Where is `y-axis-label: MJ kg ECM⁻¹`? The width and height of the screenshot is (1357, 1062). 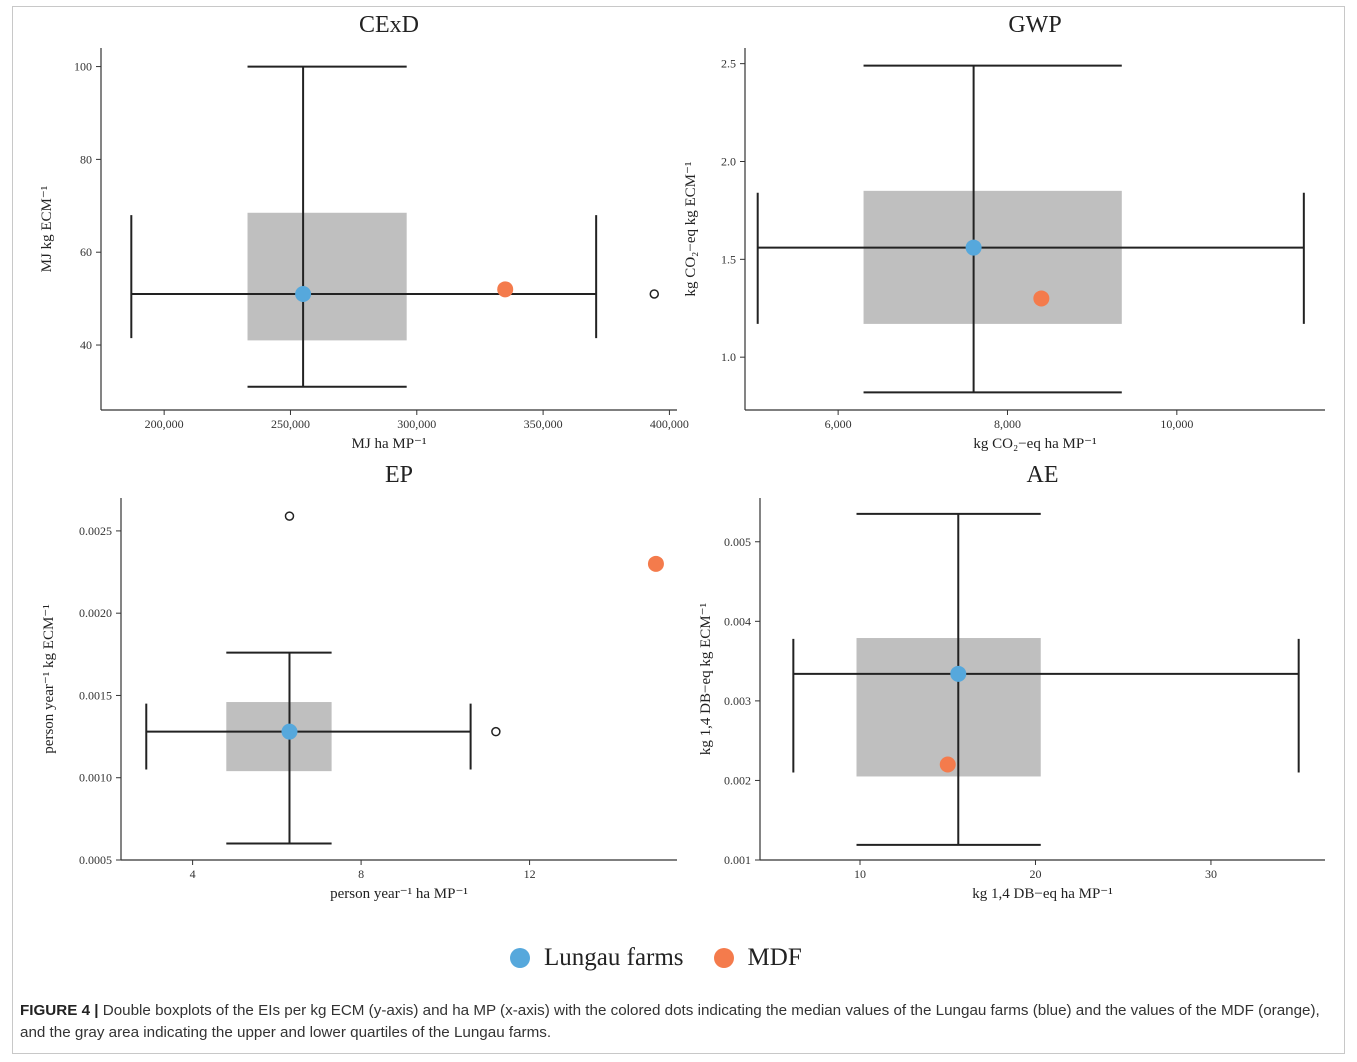
y-axis-label: MJ kg ECM⁻¹ is located at coordinates (47, 229).